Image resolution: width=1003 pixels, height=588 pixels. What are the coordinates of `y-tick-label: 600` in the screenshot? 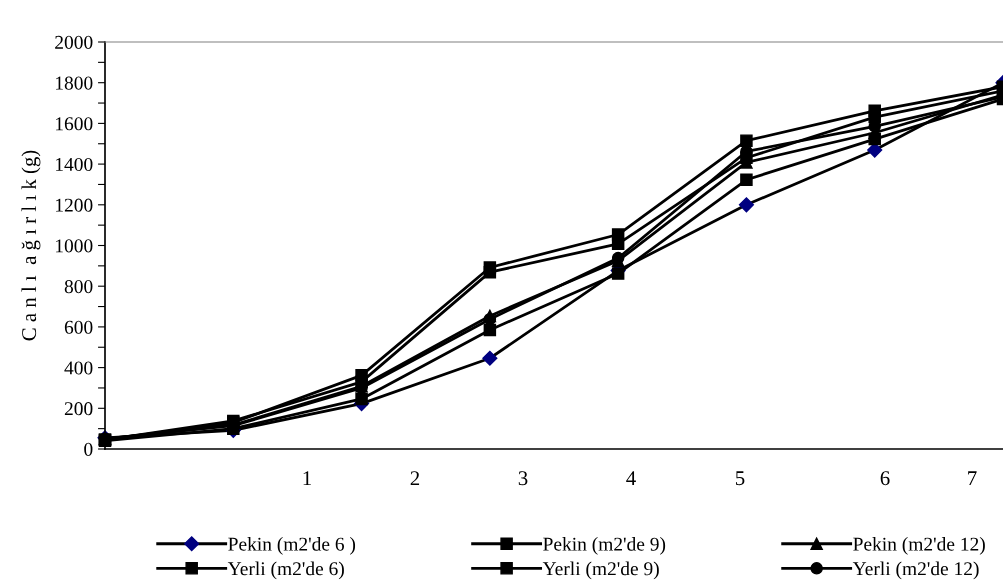 It's located at (78, 327).